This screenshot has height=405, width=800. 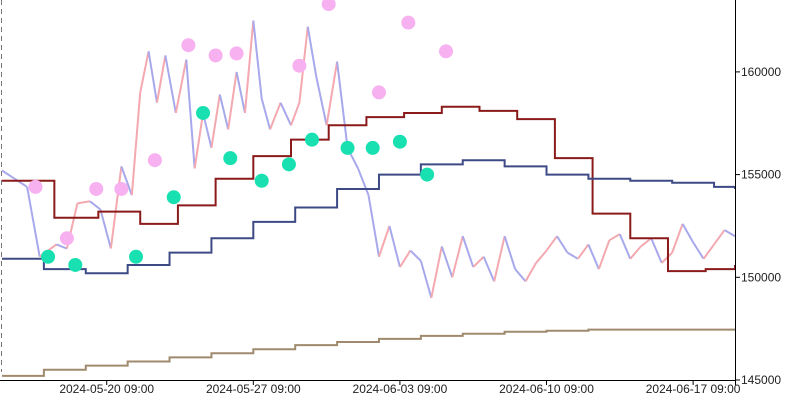 I want to click on x-tick-label: 2024-06-03 09:00, so click(x=400, y=389).